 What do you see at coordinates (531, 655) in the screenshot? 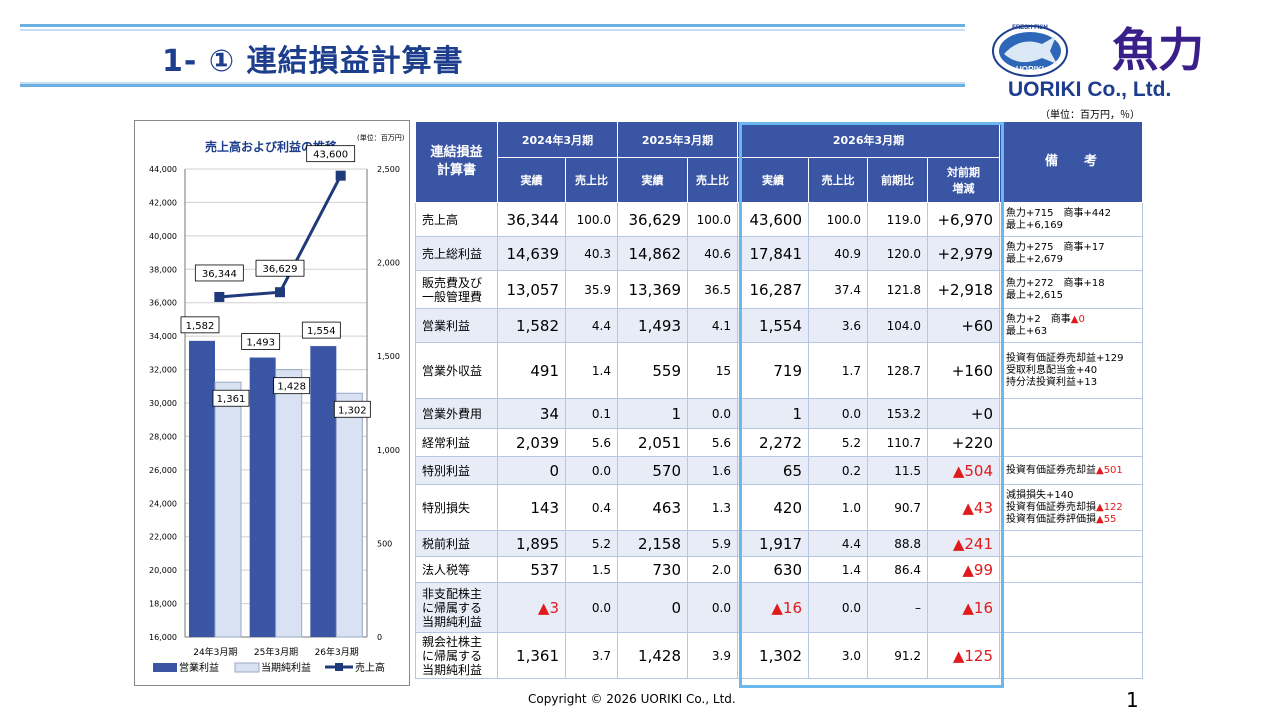
I see `cell-v24: 1,361` at bounding box center [531, 655].